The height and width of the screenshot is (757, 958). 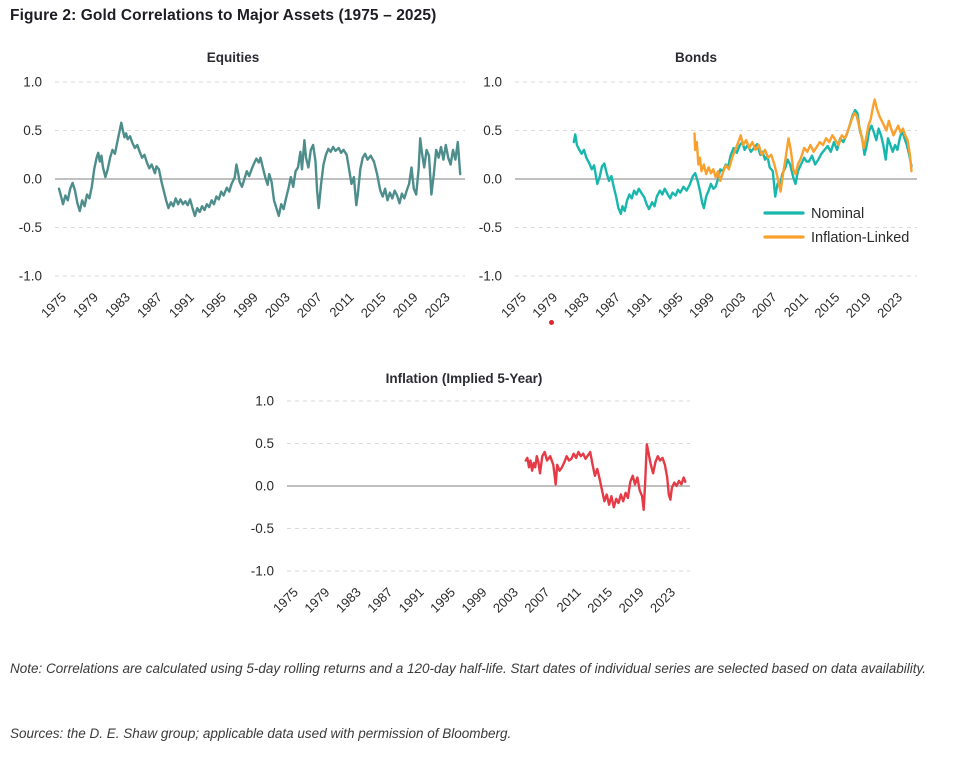 I want to click on stray-red-dot, so click(x=551, y=322).